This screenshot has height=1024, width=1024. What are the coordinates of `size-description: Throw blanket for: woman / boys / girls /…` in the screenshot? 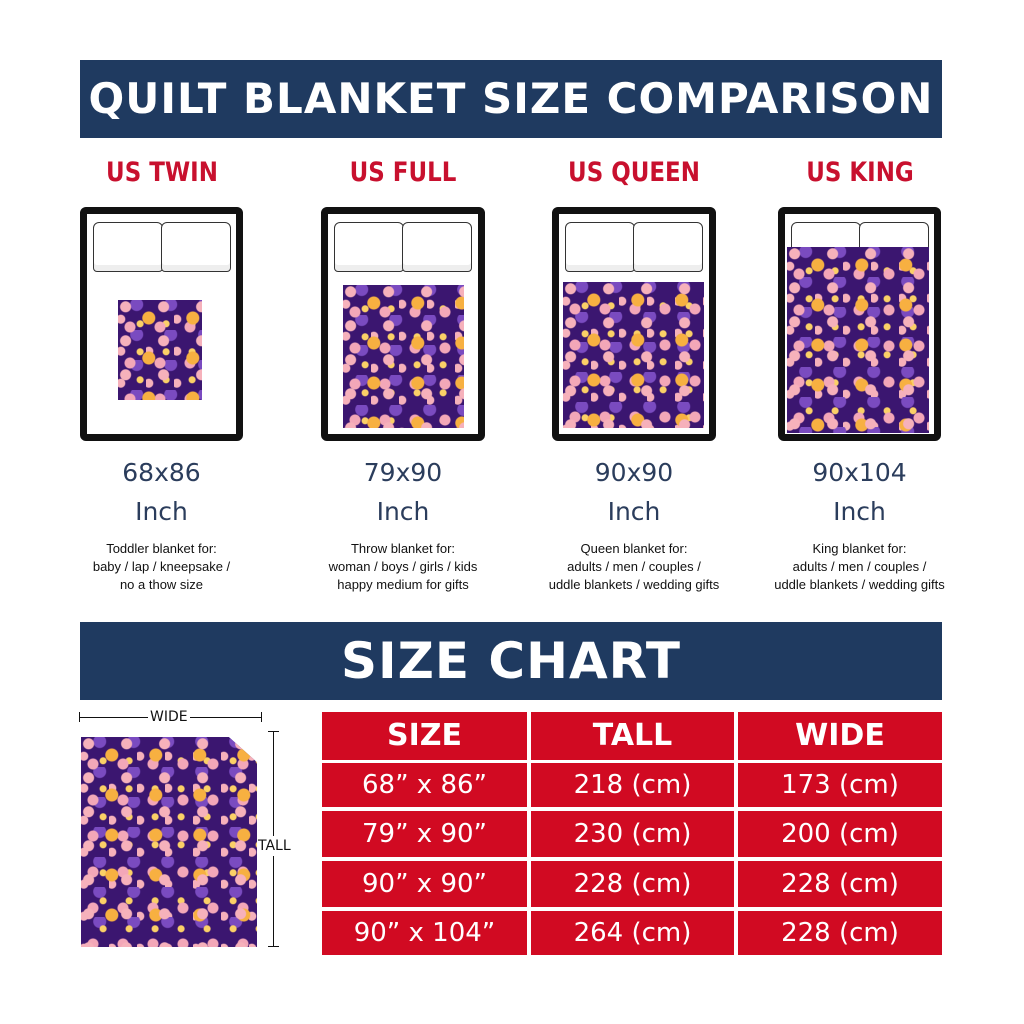 It's located at (403, 566).